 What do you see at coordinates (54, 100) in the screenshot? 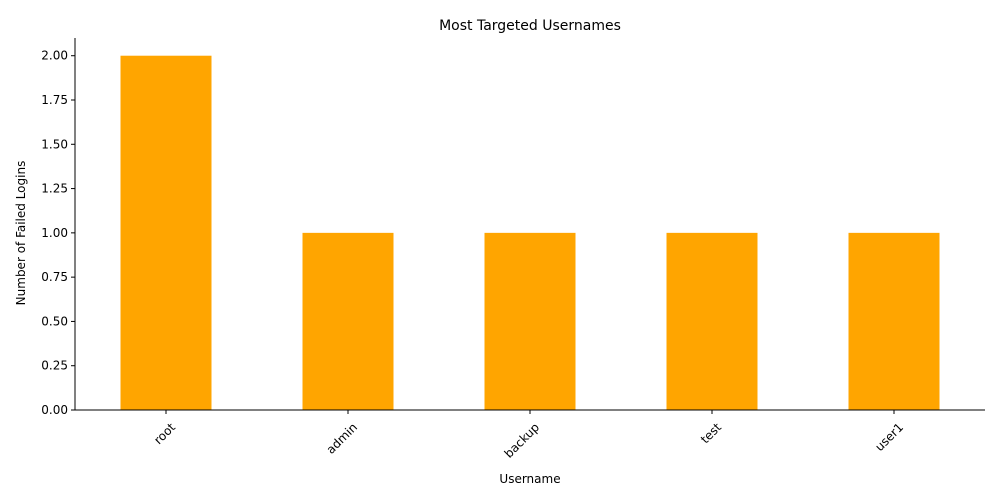
I see `y-tick-label: 1.75` at bounding box center [54, 100].